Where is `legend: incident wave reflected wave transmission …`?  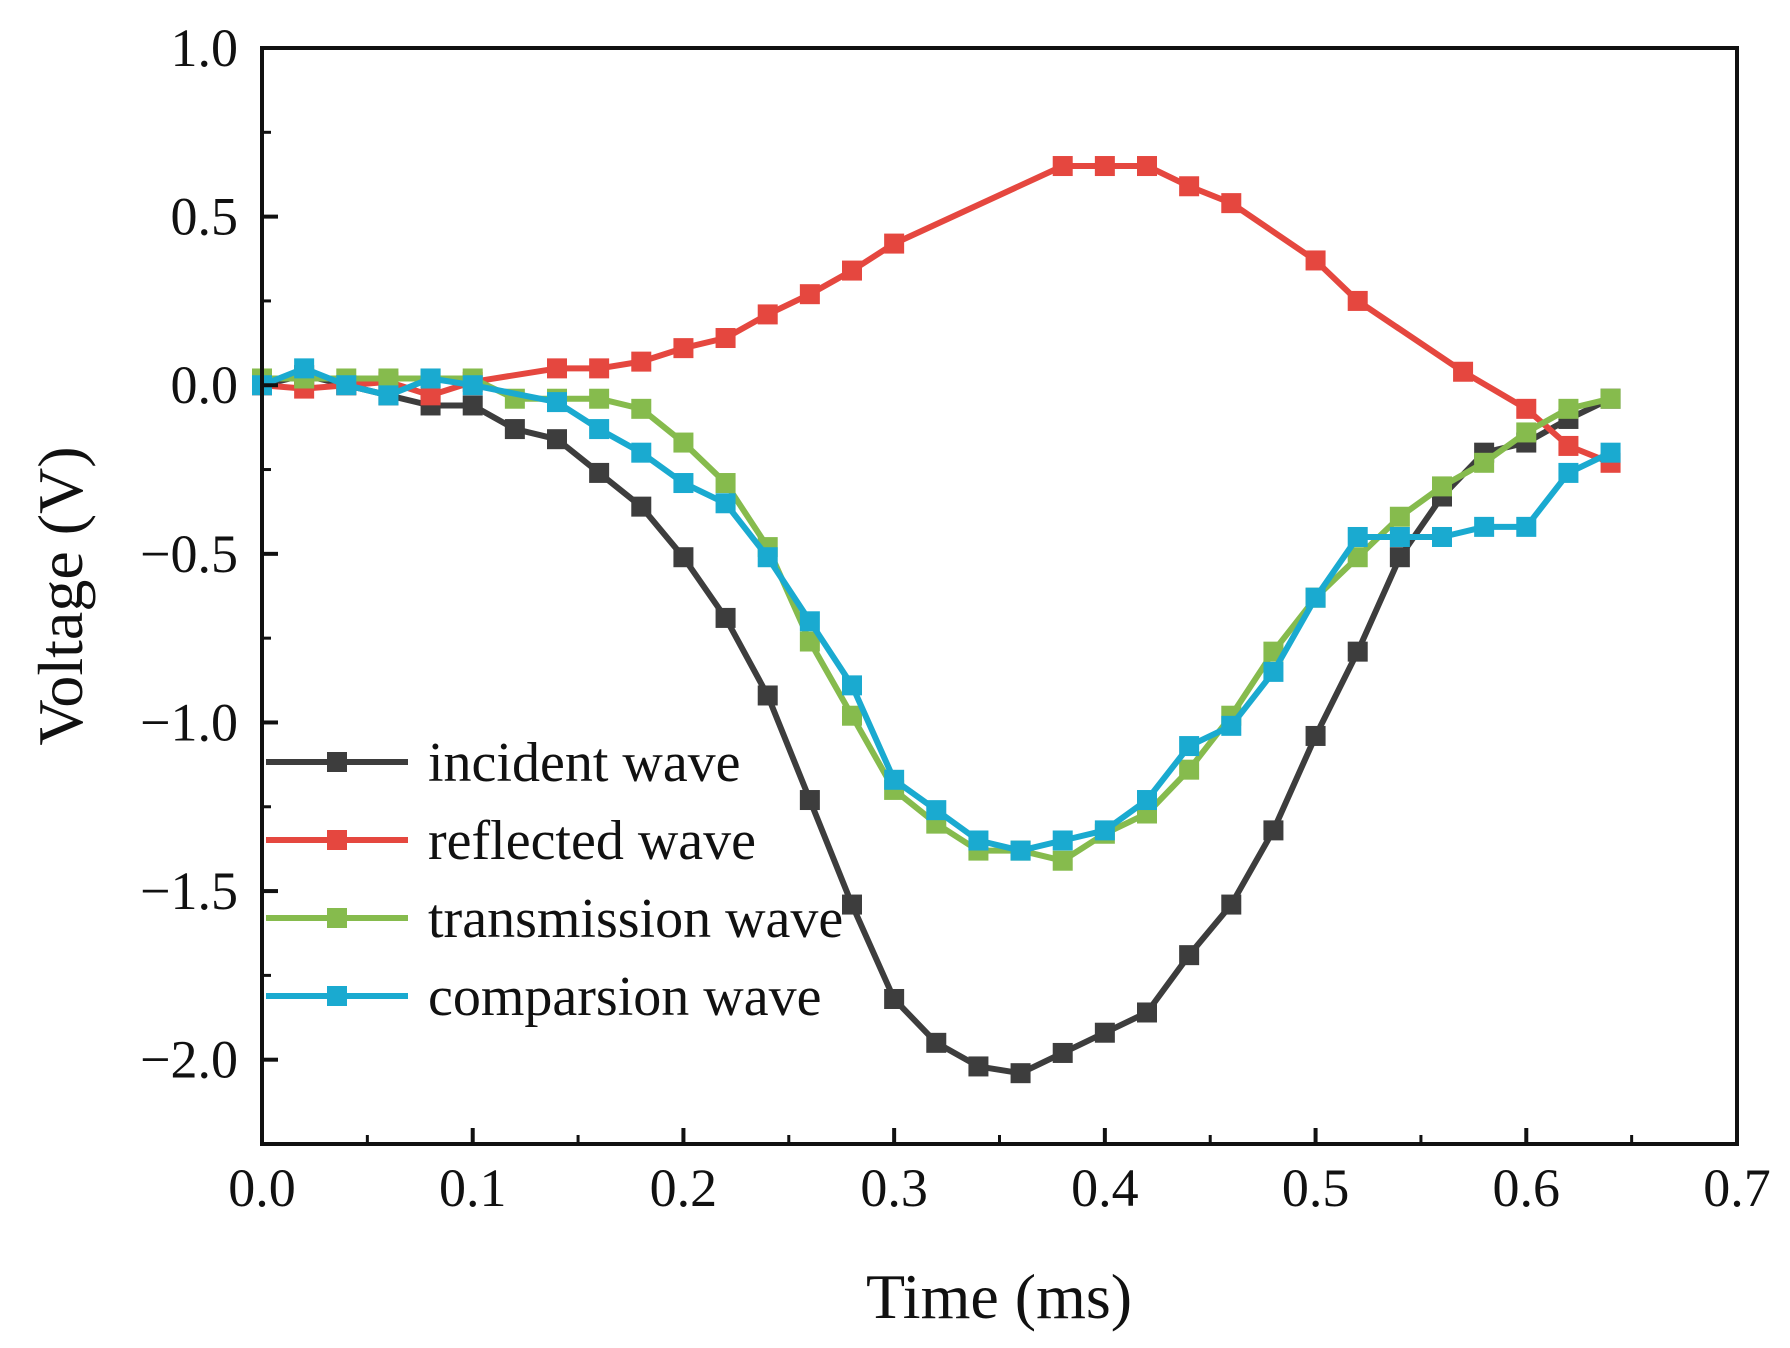
legend: incident wave reflected wave transmission … is located at coordinates (554, 880).